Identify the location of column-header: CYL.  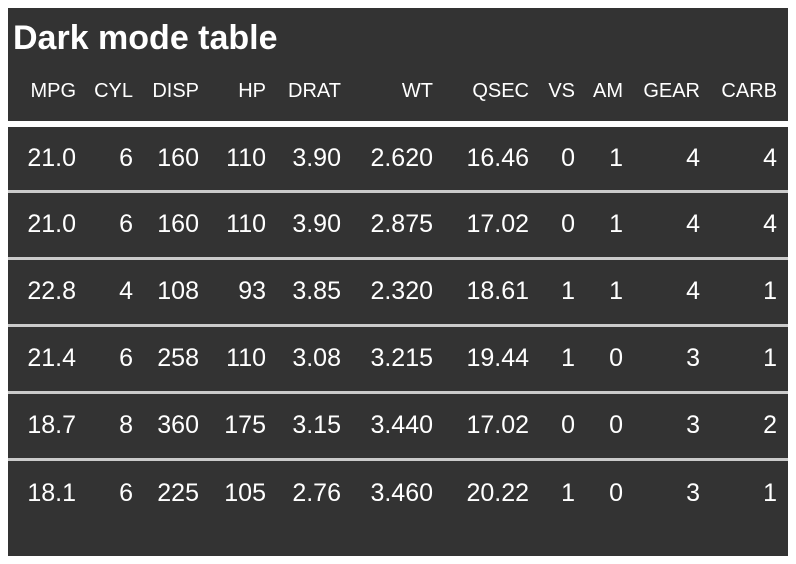
(115, 98).